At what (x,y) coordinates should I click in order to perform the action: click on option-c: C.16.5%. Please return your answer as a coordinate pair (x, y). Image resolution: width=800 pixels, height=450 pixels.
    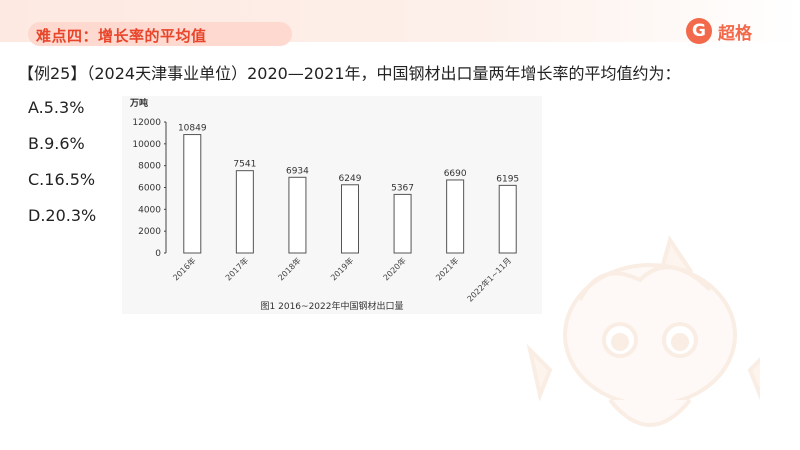
    Looking at the image, I should click on (62, 179).